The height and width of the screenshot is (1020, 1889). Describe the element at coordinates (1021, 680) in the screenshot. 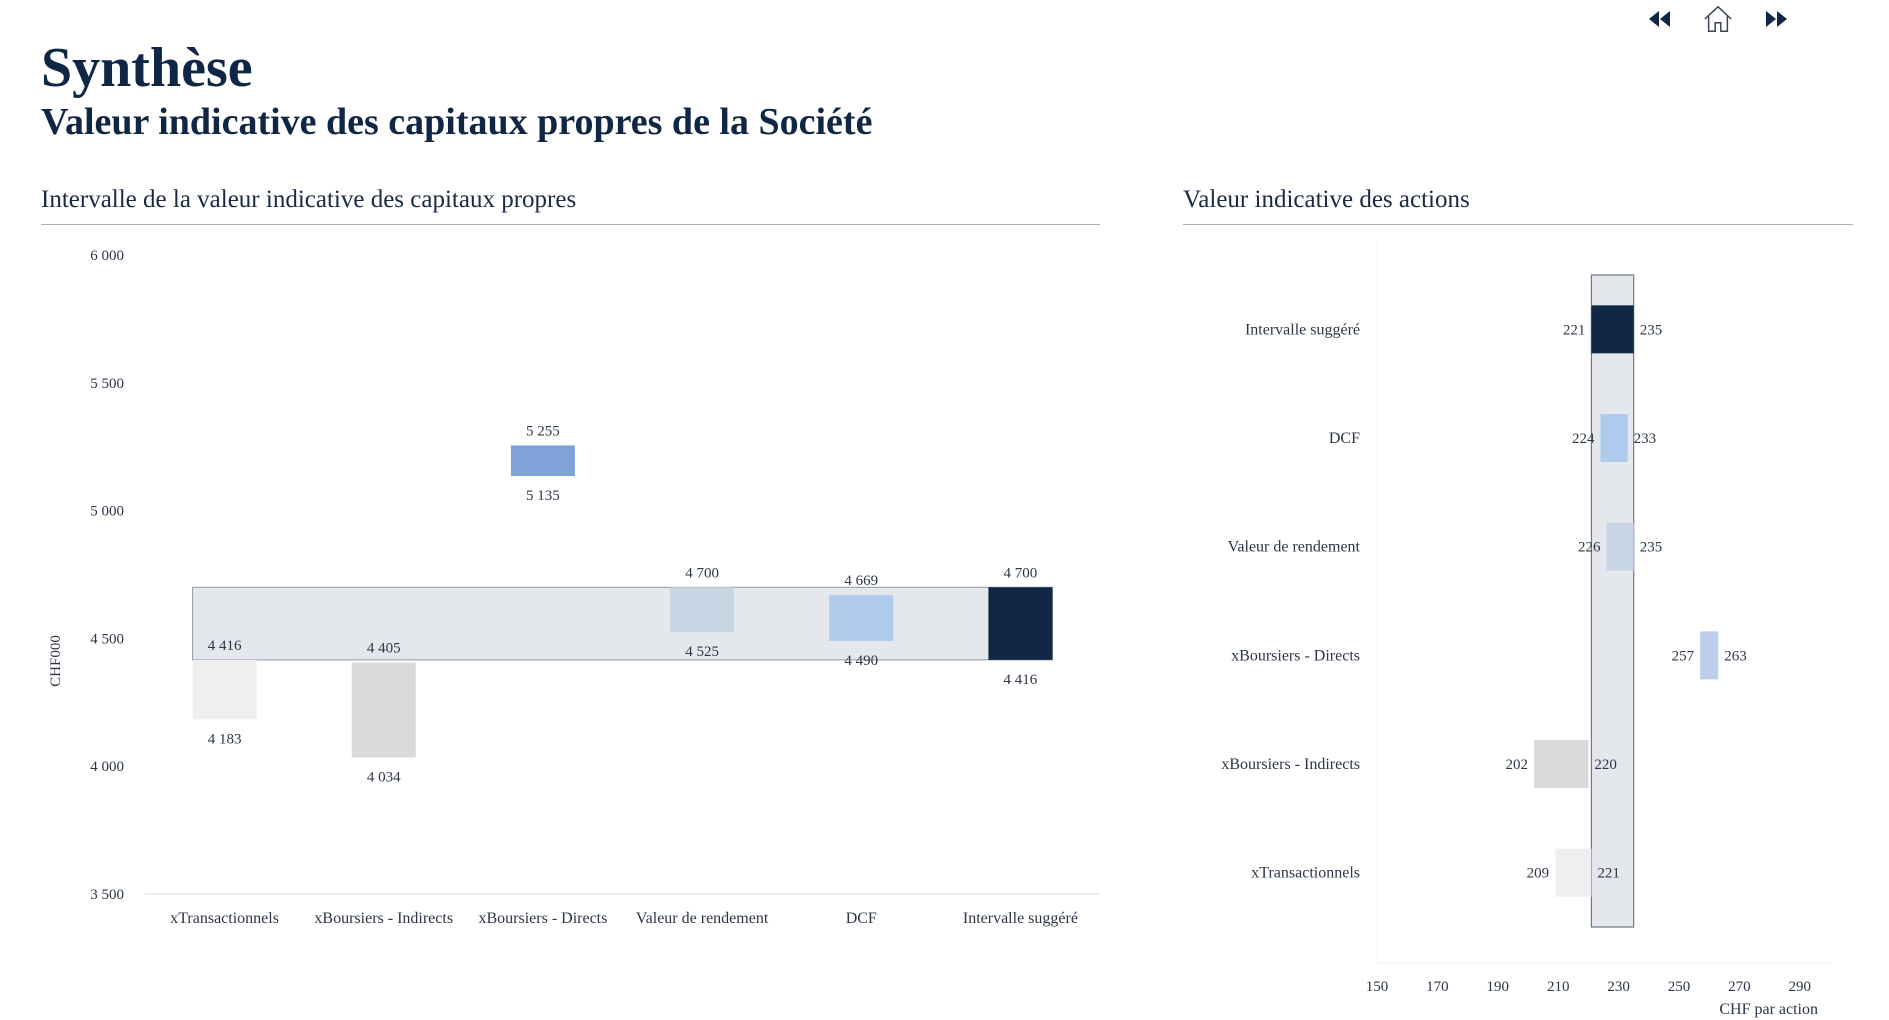

I see `low-value-label: 4 416` at that location.